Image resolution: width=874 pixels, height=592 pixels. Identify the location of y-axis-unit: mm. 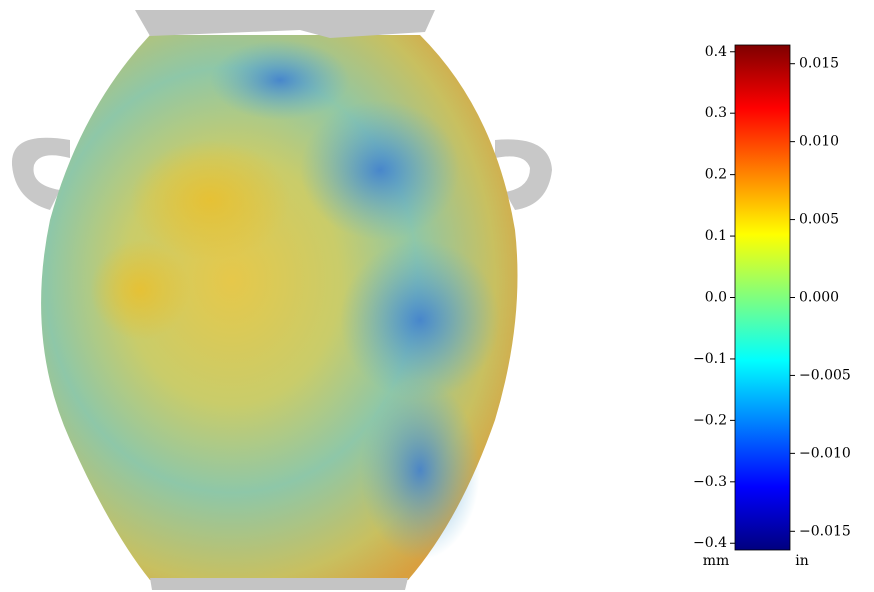
(716, 561).